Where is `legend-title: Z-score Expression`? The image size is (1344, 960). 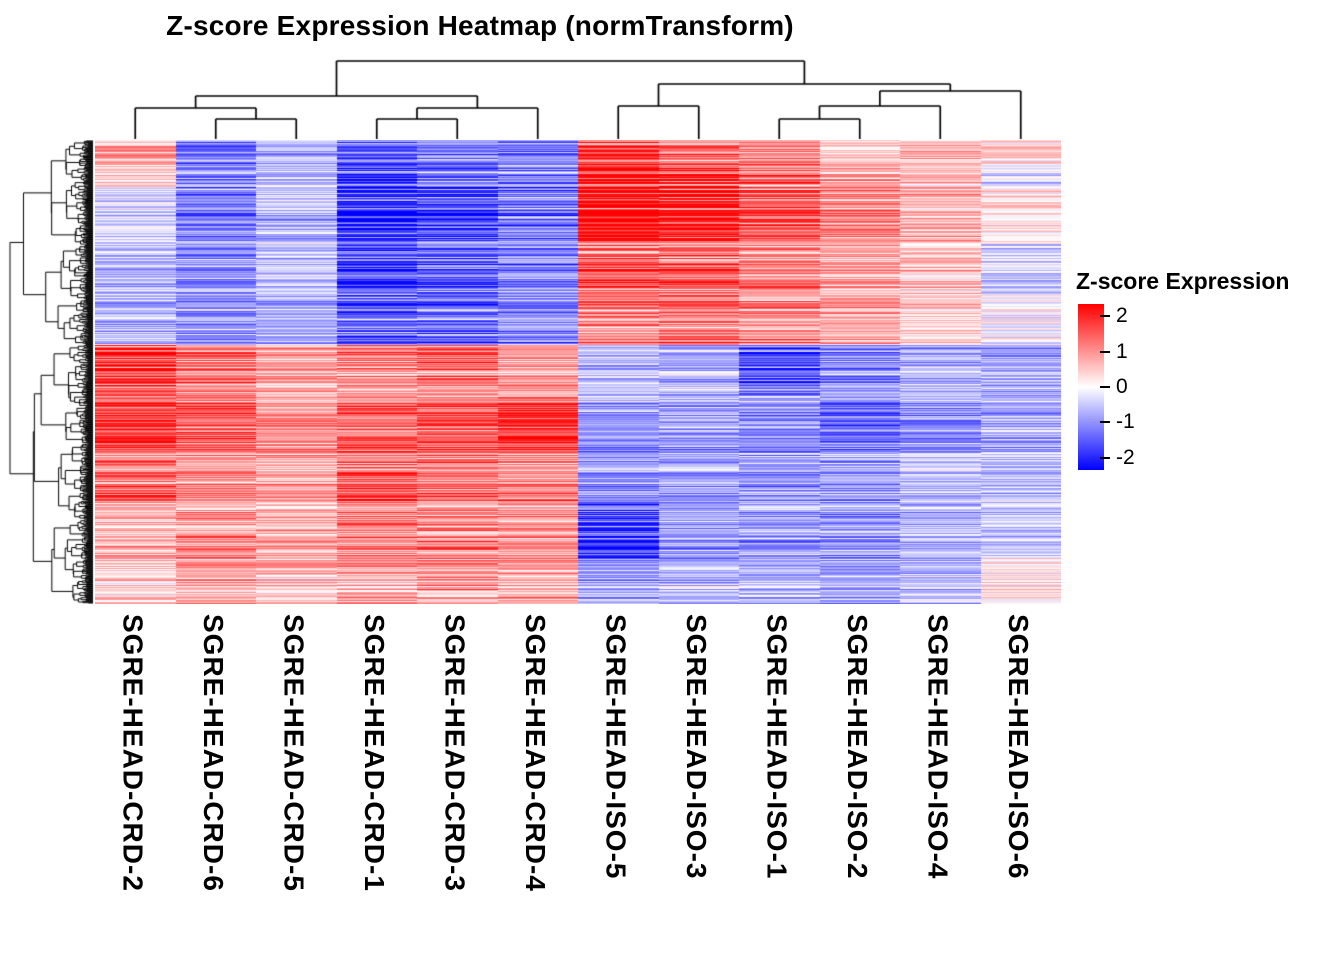 legend-title: Z-score Expression is located at coordinates (1183, 281).